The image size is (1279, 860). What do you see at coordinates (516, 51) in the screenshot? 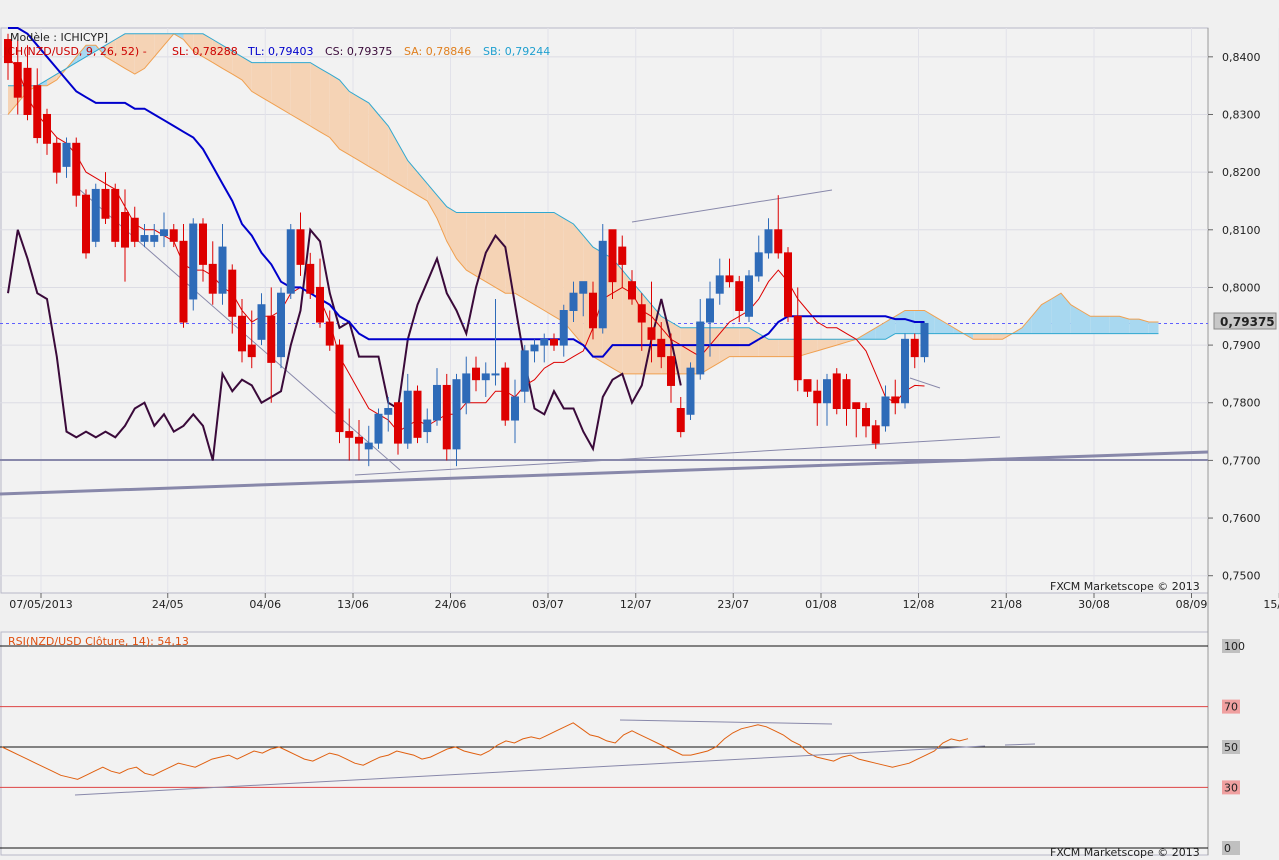
I see `legend-sb: SB: 0,79244` at bounding box center [516, 51].